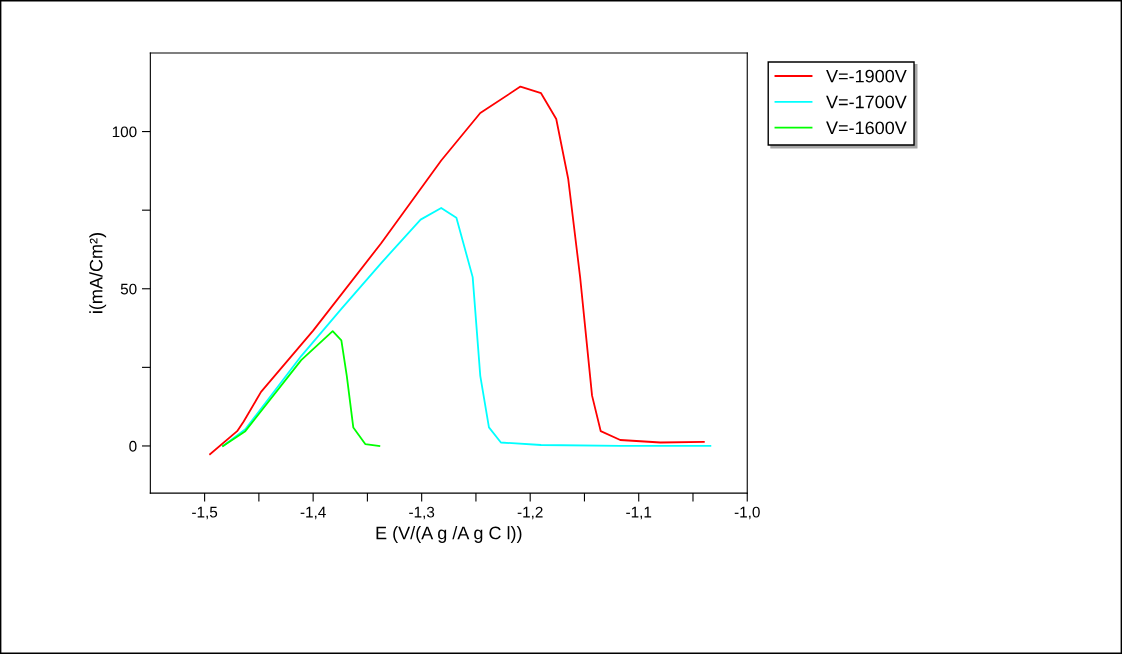 The width and height of the screenshot is (1122, 654). What do you see at coordinates (205, 513) in the screenshot?
I see `x-tick-label: -1,5` at bounding box center [205, 513].